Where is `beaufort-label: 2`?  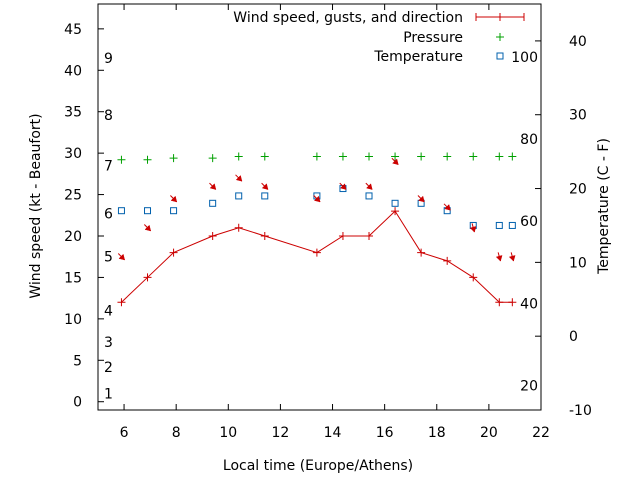
beaufort-label: 2 is located at coordinates (108, 368).